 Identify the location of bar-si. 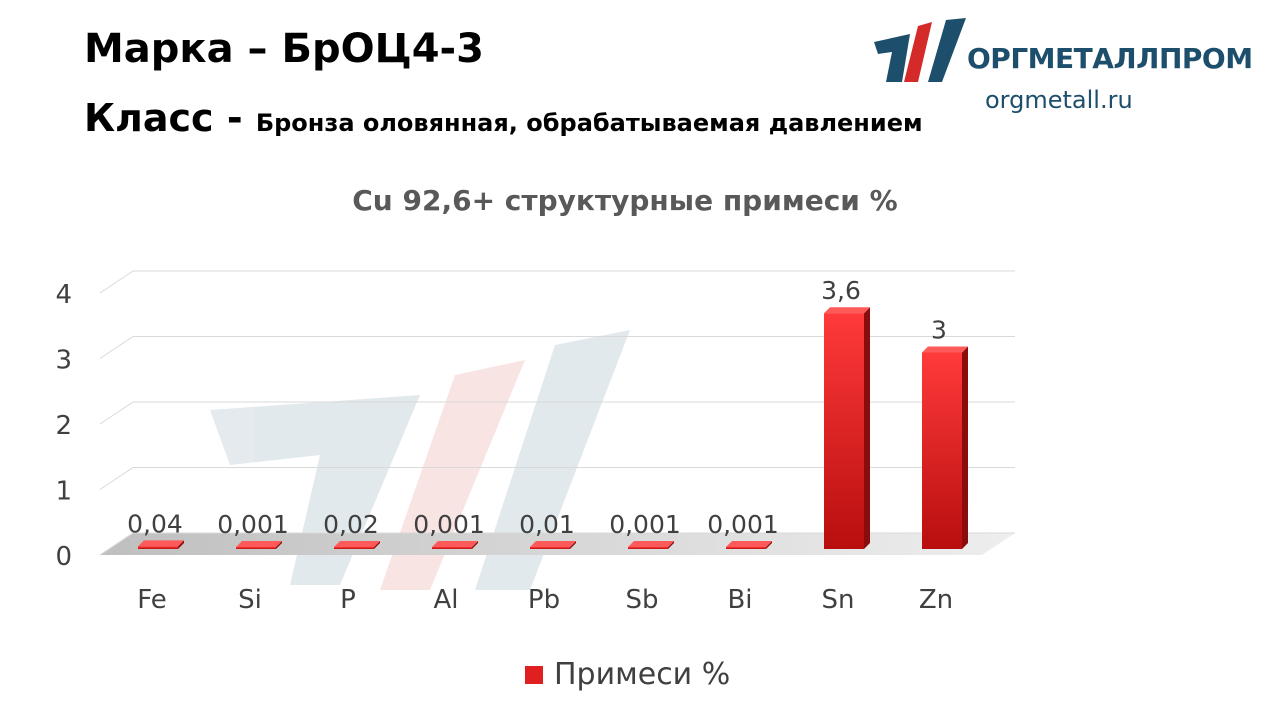
(259, 545).